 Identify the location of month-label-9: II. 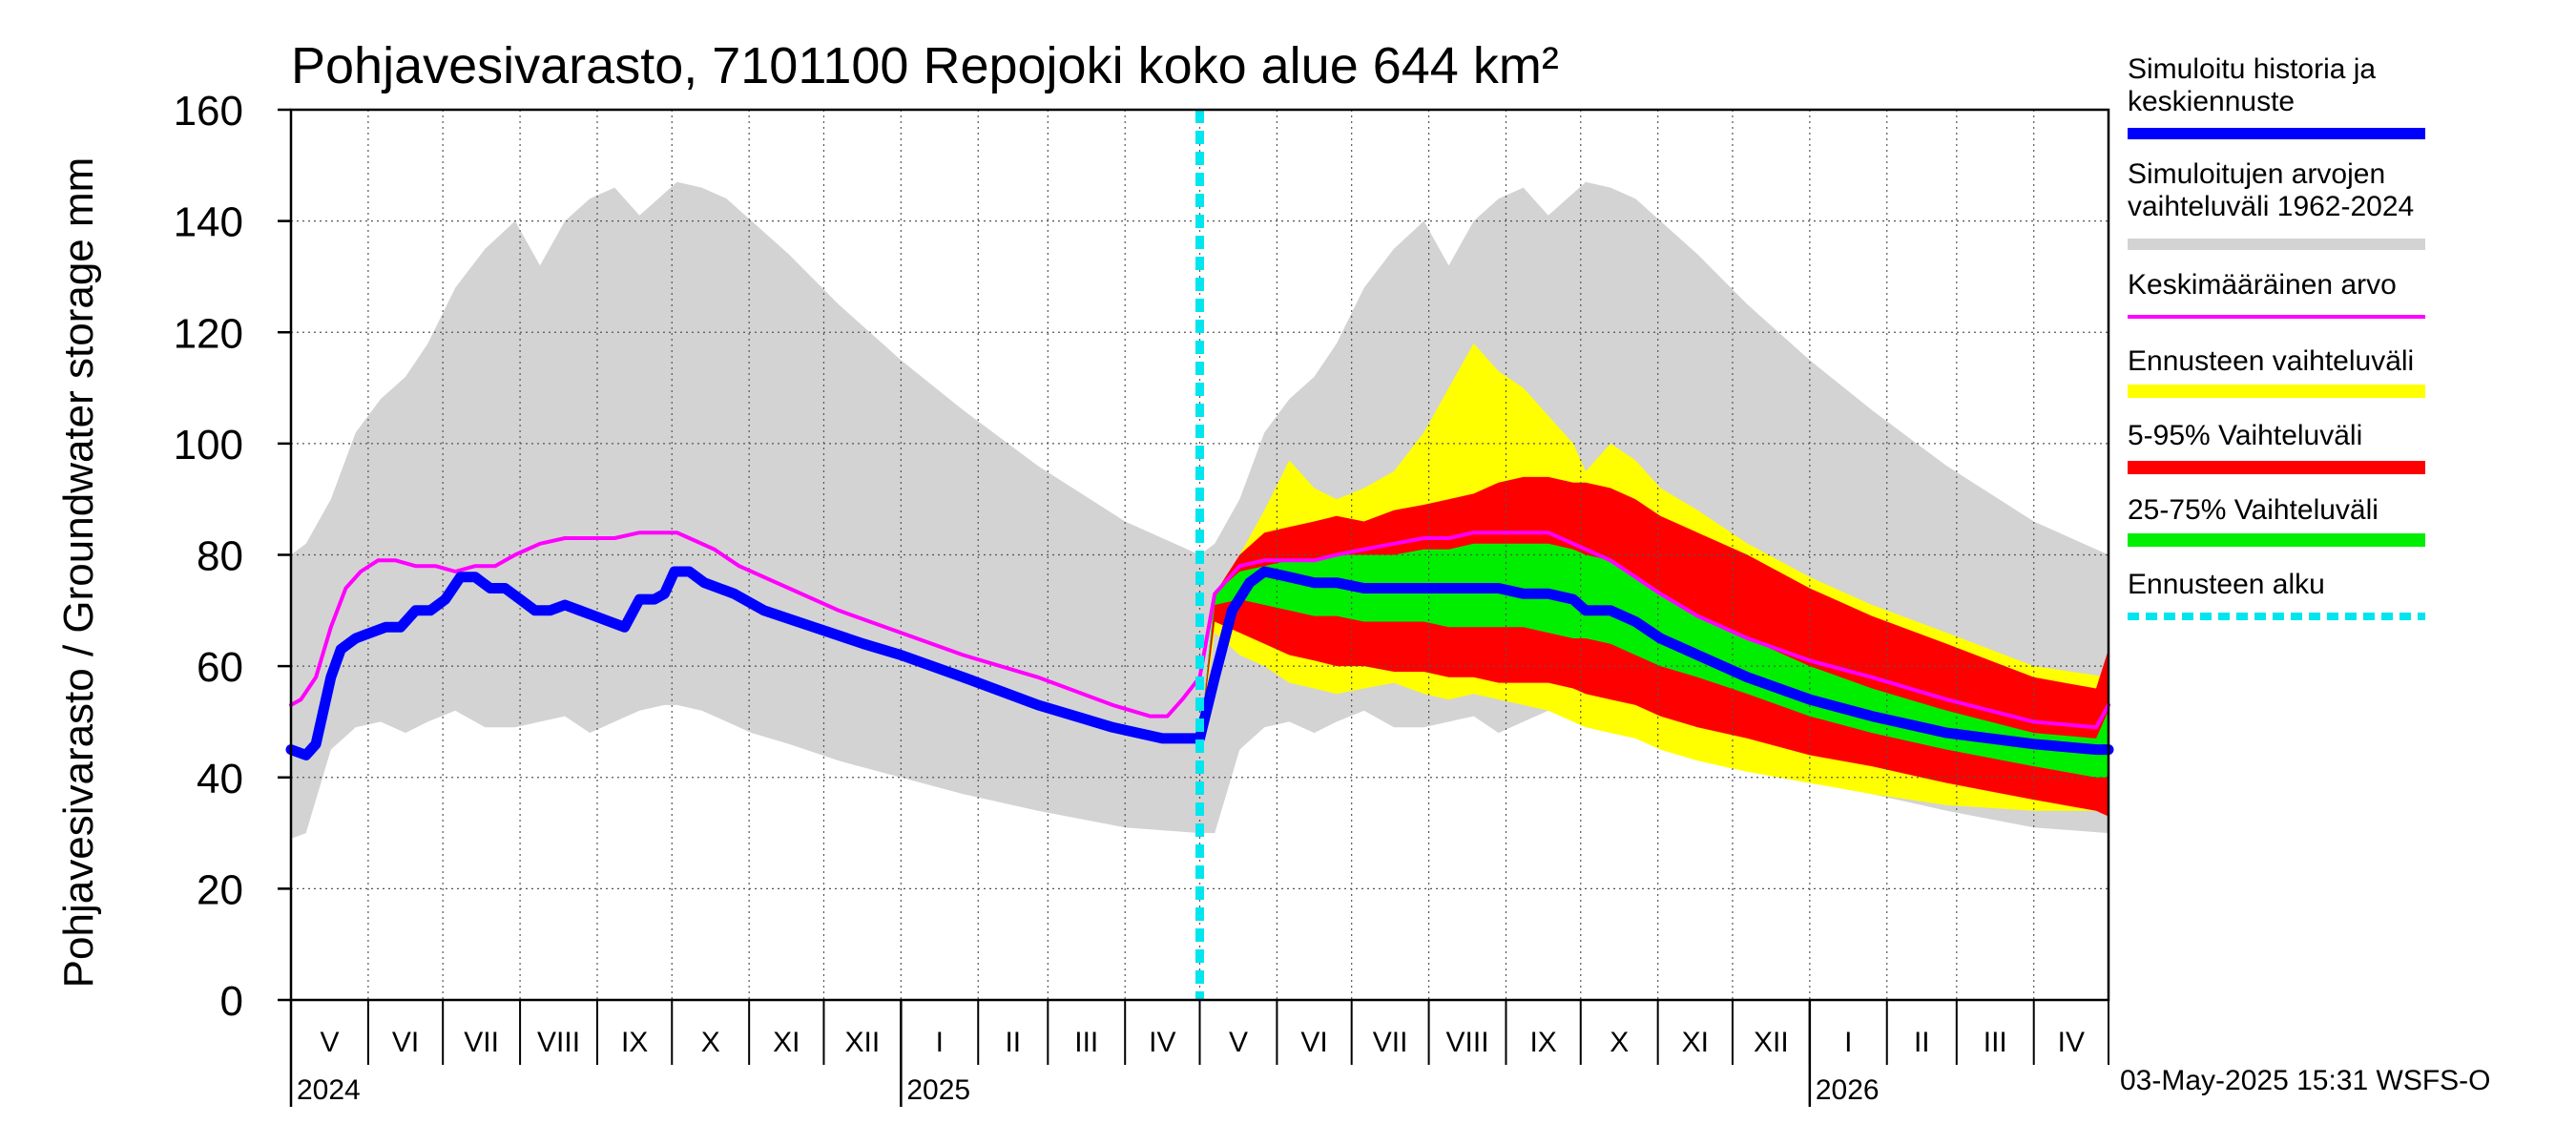
(1013, 1042).